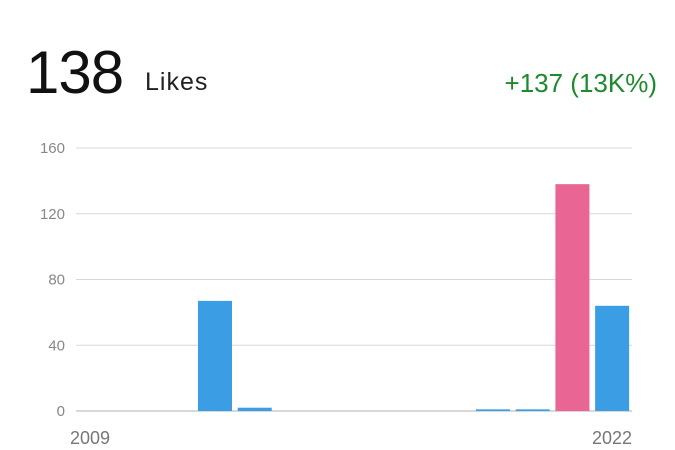 The height and width of the screenshot is (450, 675). Describe the element at coordinates (56, 345) in the screenshot. I see `y-tick-label: 40` at that location.